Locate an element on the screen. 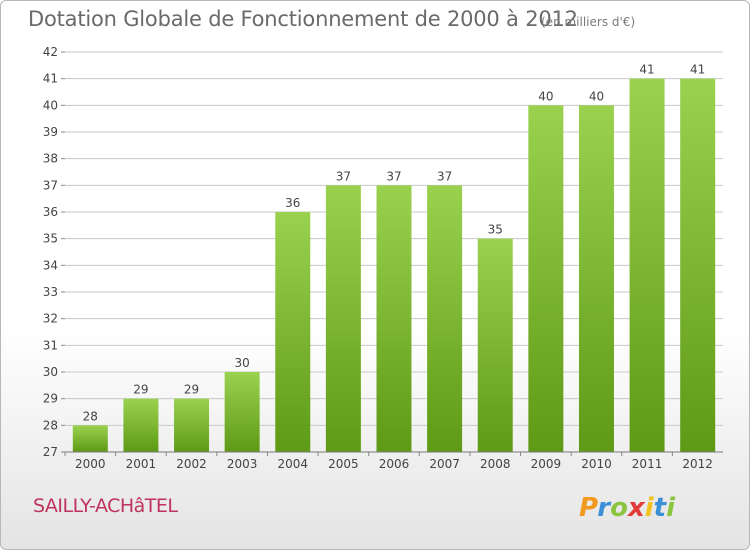 The width and height of the screenshot is (750, 550). y-tick-label: 36 is located at coordinates (50, 212).